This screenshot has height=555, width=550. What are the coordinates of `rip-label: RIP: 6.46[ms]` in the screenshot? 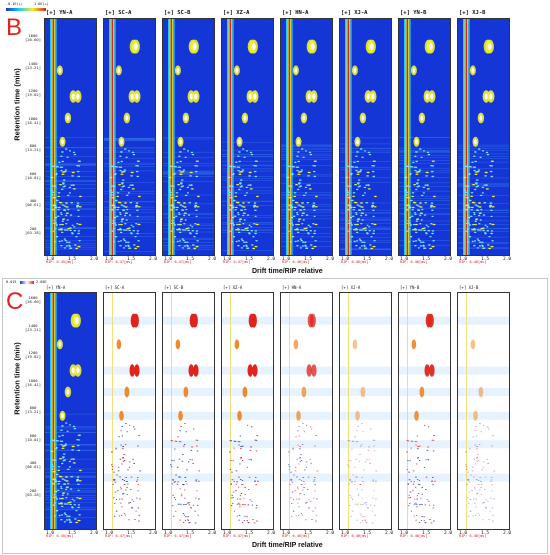 It's located at (355, 262).